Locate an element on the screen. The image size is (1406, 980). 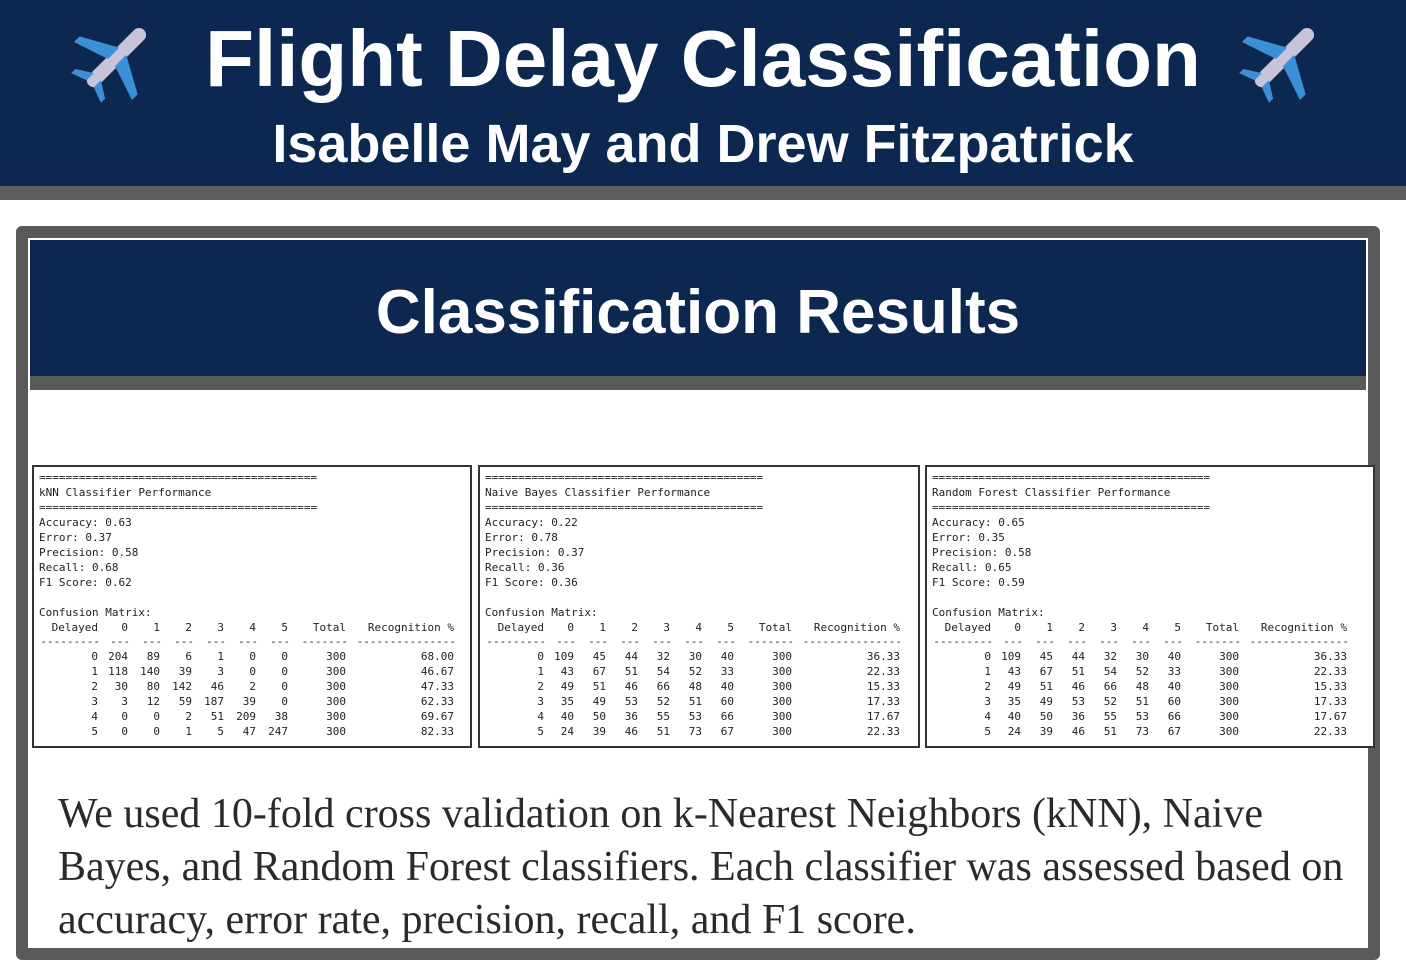
matrix-cell: 5 is located at coordinates (540, 731).